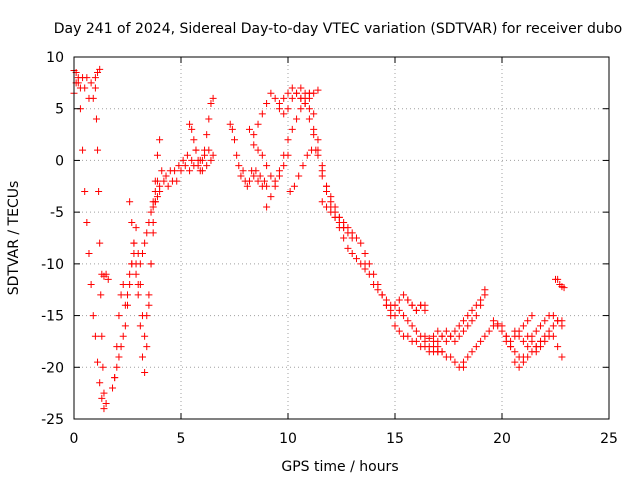 The image size is (640, 480). Describe the element at coordinates (461, 315) in the screenshot. I see `series-Z` at that location.